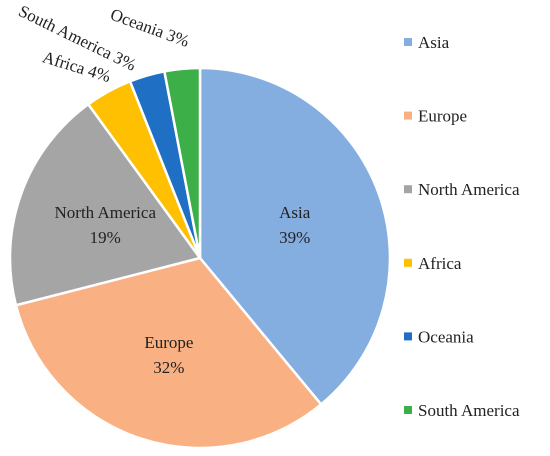  Describe the element at coordinates (106, 212) in the screenshot. I see `data-label-category: North America` at that location.